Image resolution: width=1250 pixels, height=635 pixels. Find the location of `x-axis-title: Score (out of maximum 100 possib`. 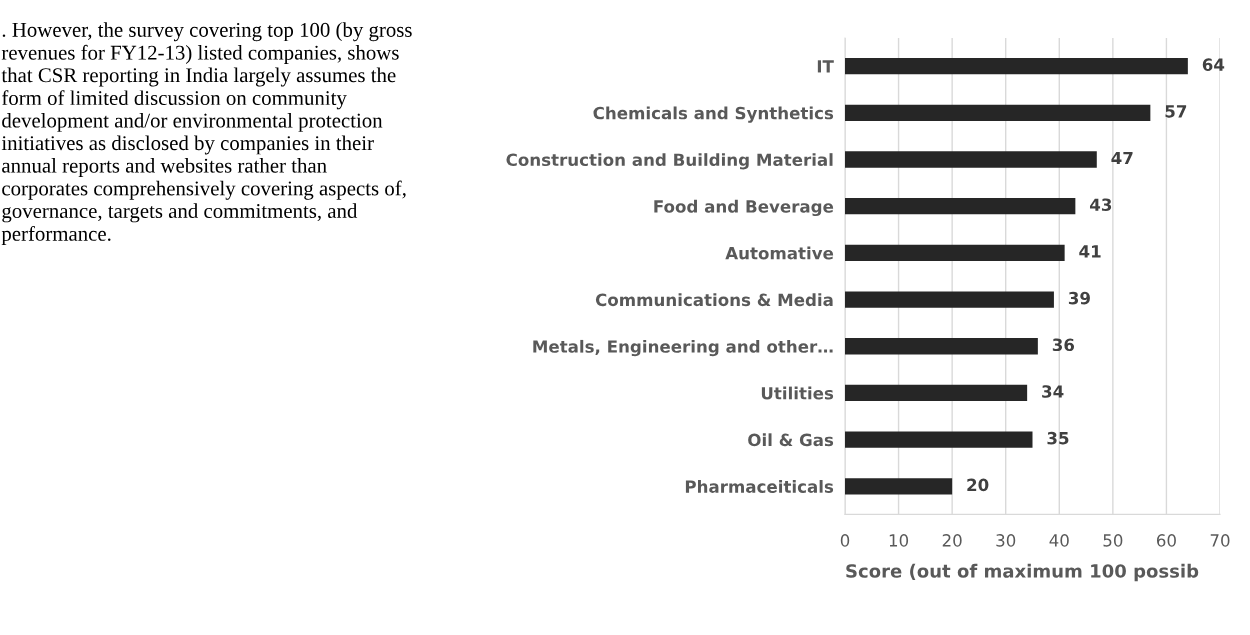

x-axis-title: Score (out of maximum 100 possib is located at coordinates (1022, 572).